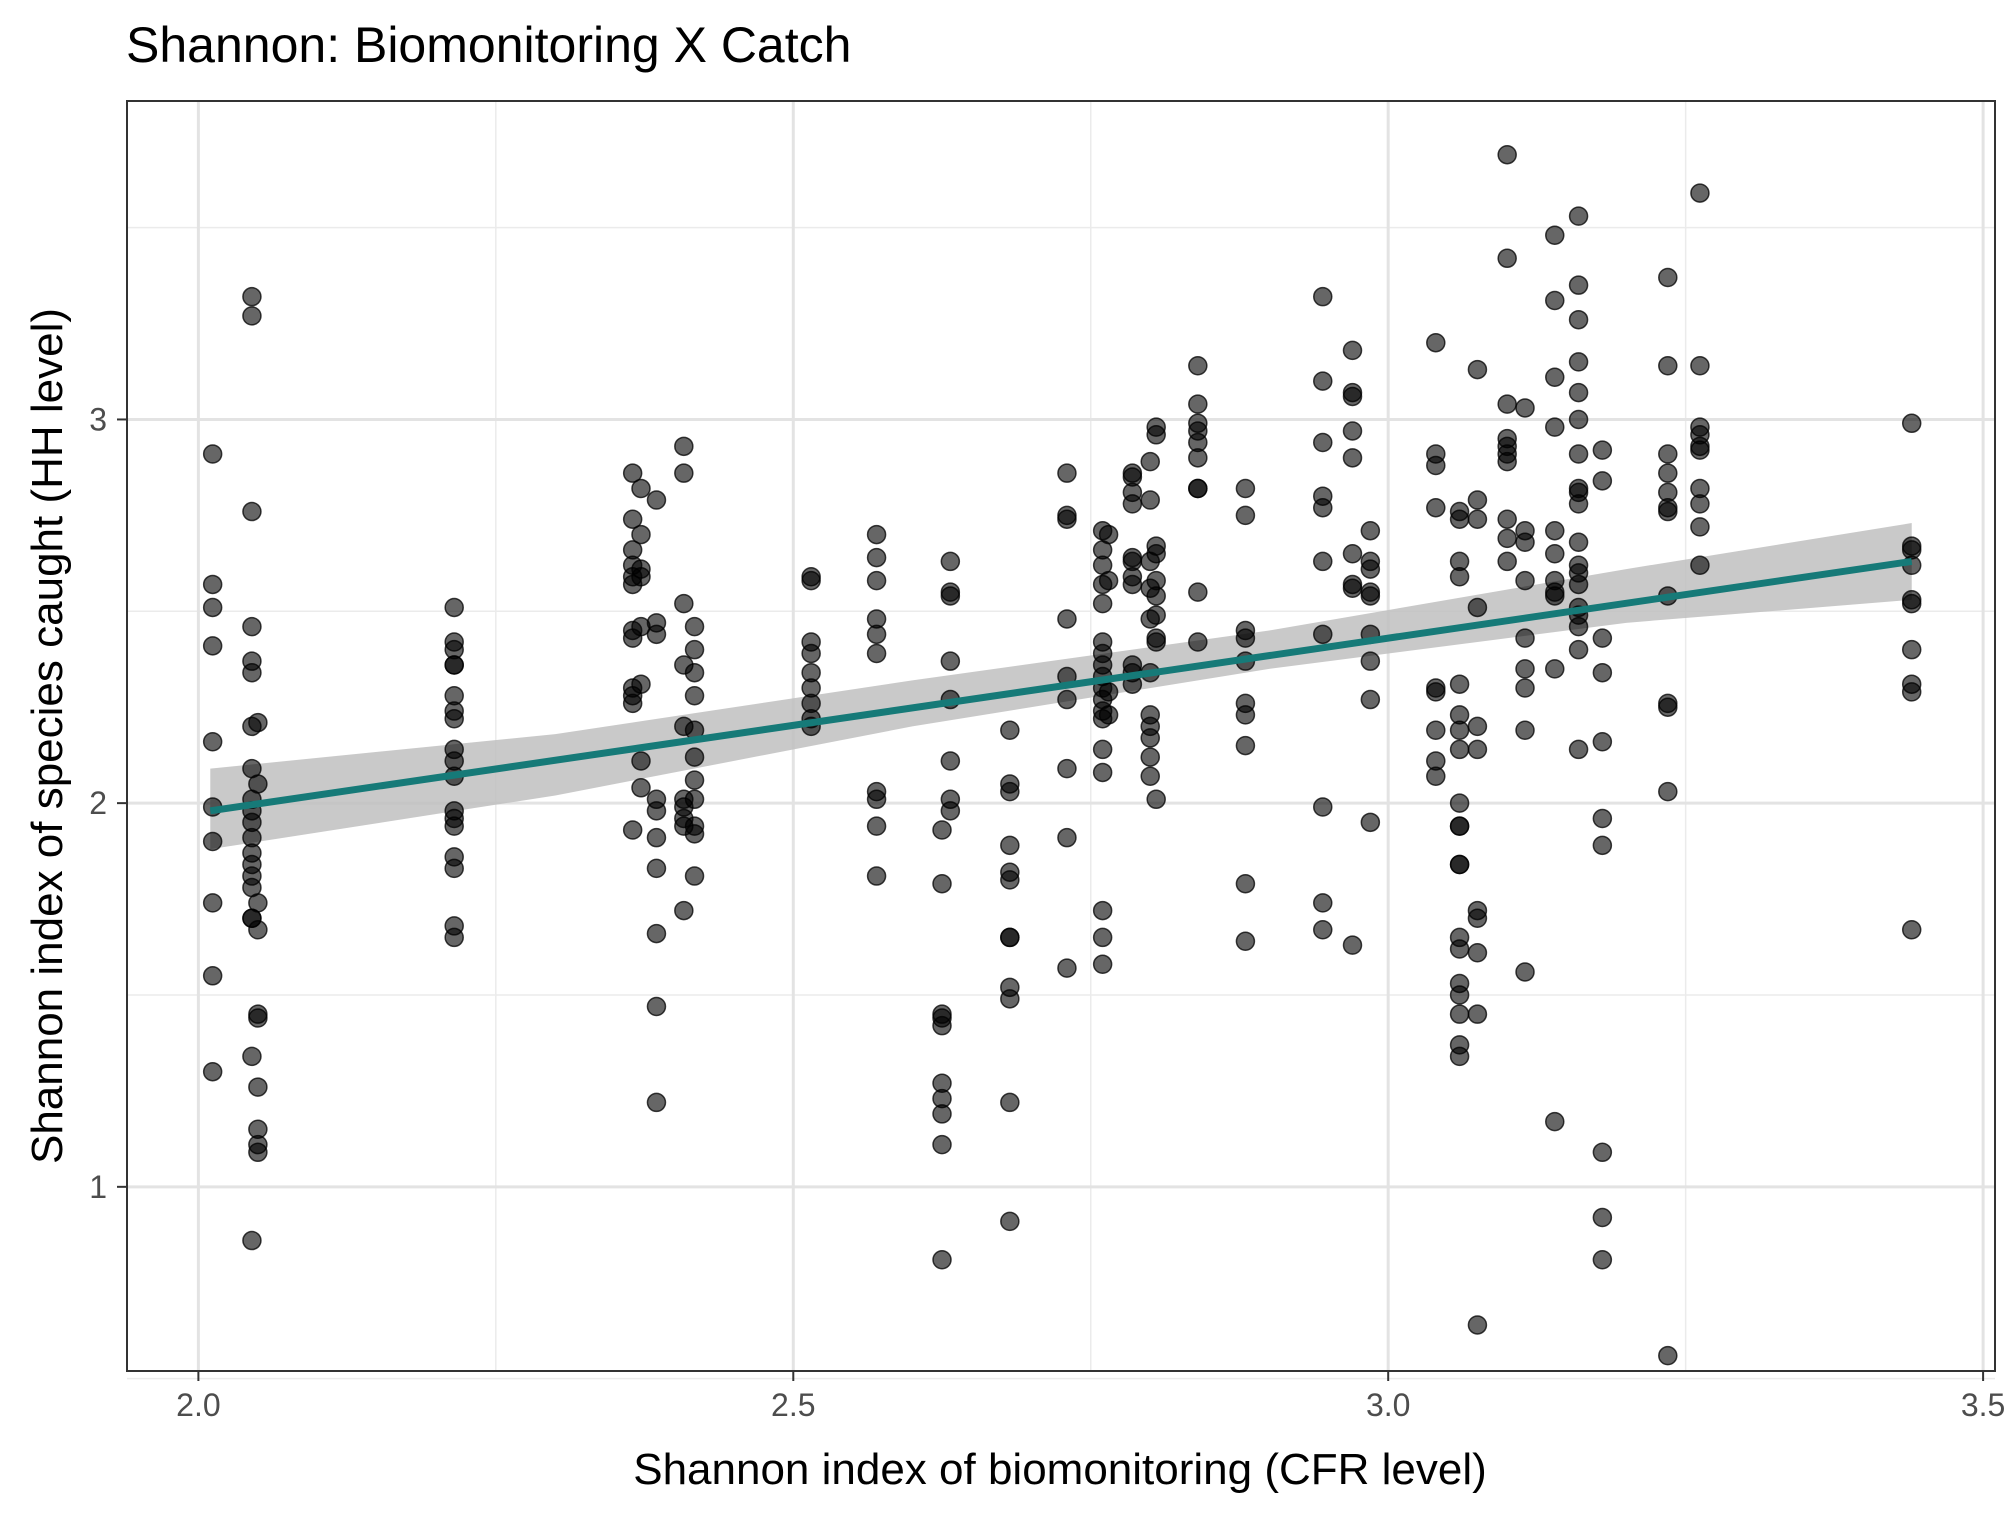  Describe the element at coordinates (98, 419) in the screenshot. I see `y-tick-label: 3` at that location.